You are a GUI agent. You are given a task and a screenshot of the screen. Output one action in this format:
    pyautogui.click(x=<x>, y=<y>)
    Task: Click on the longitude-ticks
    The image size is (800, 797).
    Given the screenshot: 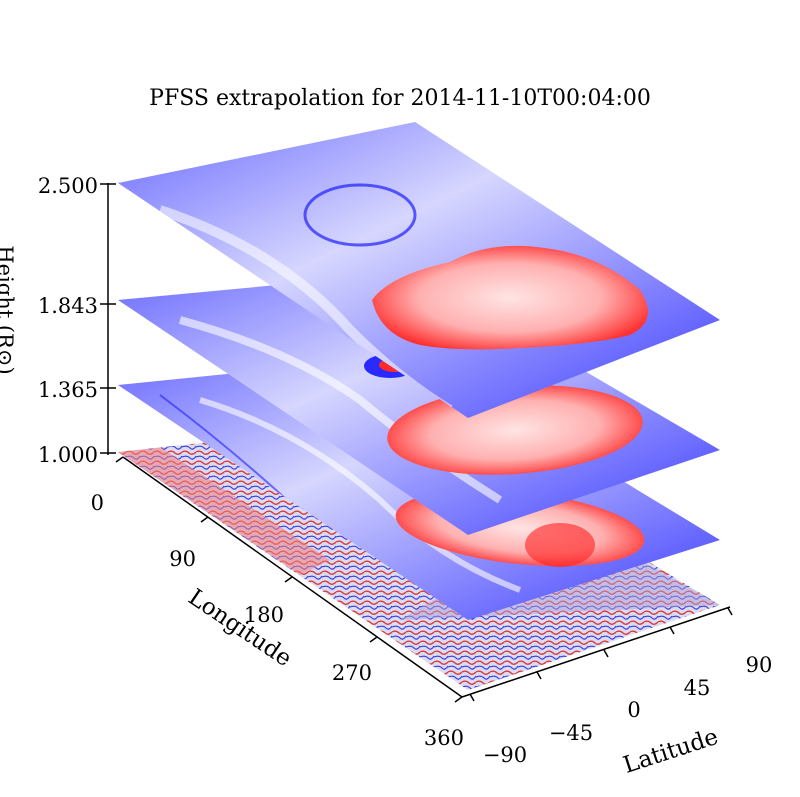 What is the action you would take?
    pyautogui.click(x=289, y=579)
    